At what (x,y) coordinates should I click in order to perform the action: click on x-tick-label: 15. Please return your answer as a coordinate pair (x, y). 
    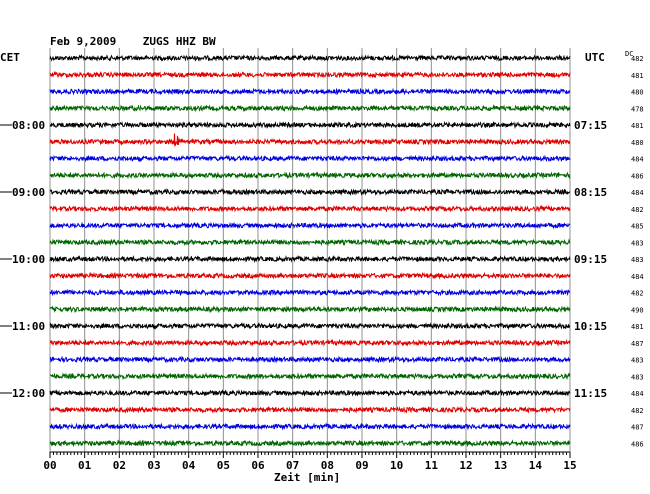
    Looking at the image, I should click on (569, 465).